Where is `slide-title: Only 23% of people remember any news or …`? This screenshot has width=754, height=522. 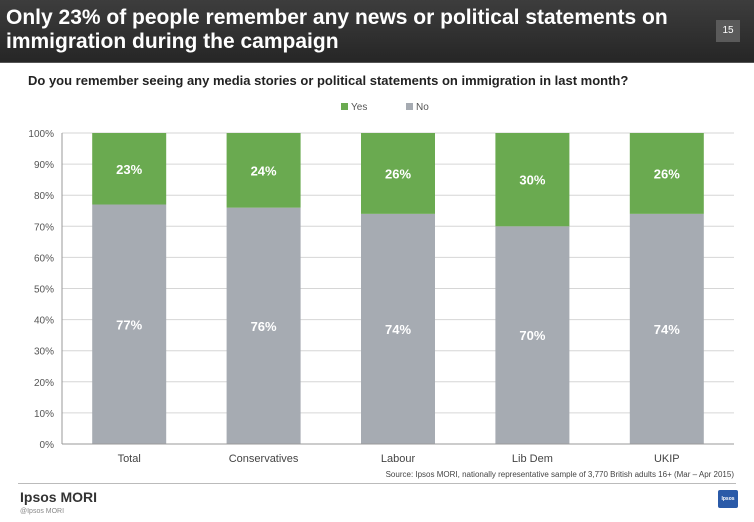 slide-title: Only 23% of people remember any news or … is located at coordinates (337, 29).